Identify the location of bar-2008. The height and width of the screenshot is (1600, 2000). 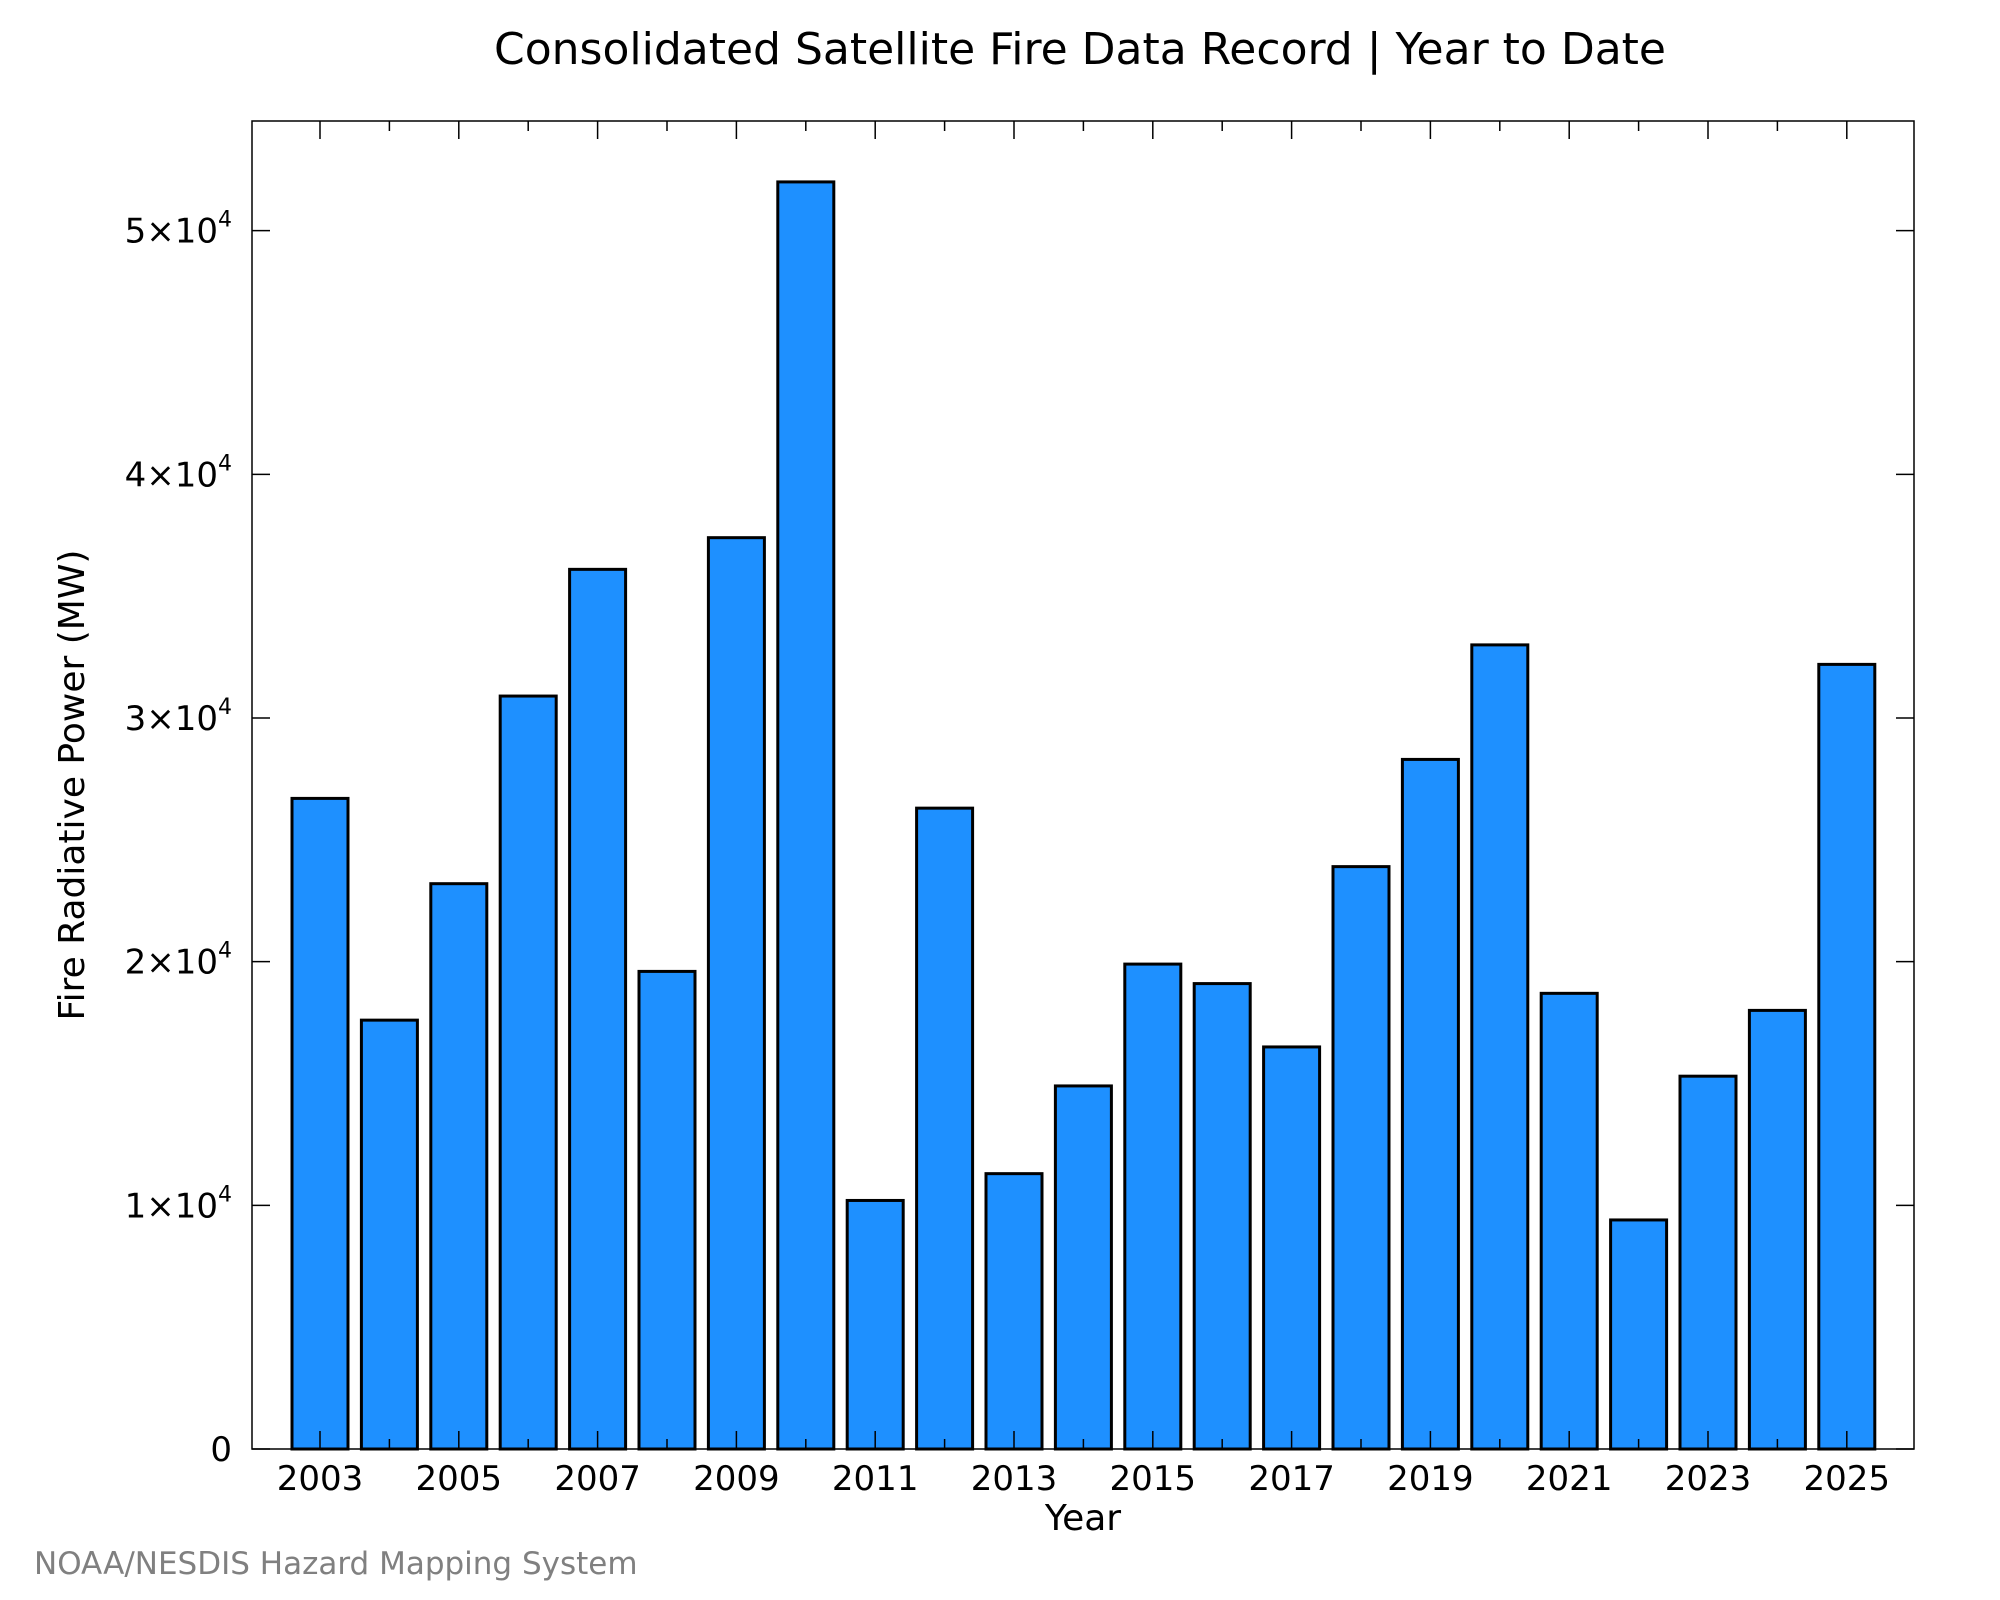
(667, 1210).